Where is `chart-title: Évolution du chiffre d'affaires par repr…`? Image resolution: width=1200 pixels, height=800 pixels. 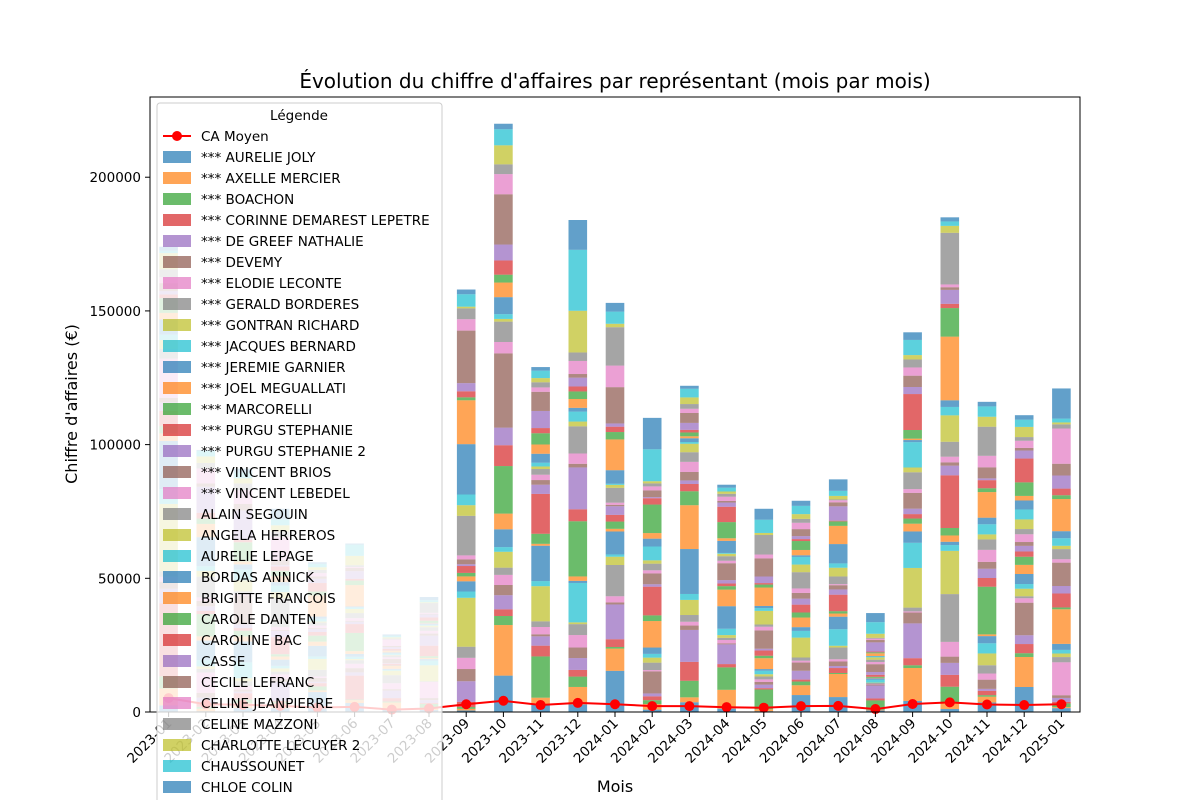
chart-title: Évolution du chiffre d'affaires par repr… is located at coordinates (614, 81).